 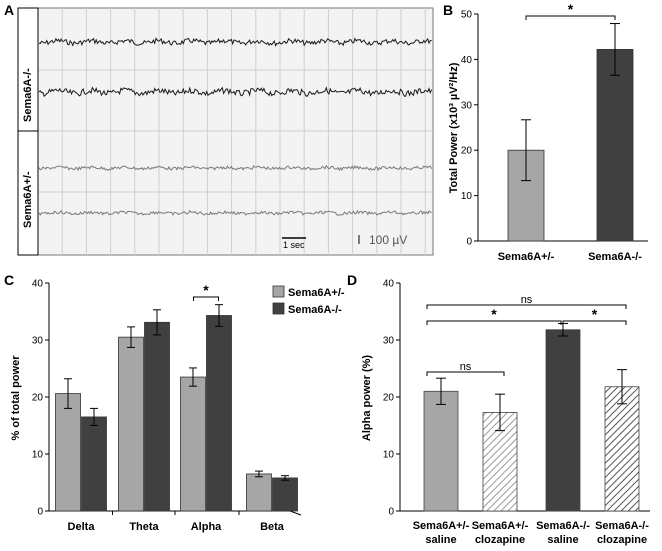 What do you see at coordinates (389, 341) in the screenshot?
I see `panel-d-y-tick-label: 30` at bounding box center [389, 341].